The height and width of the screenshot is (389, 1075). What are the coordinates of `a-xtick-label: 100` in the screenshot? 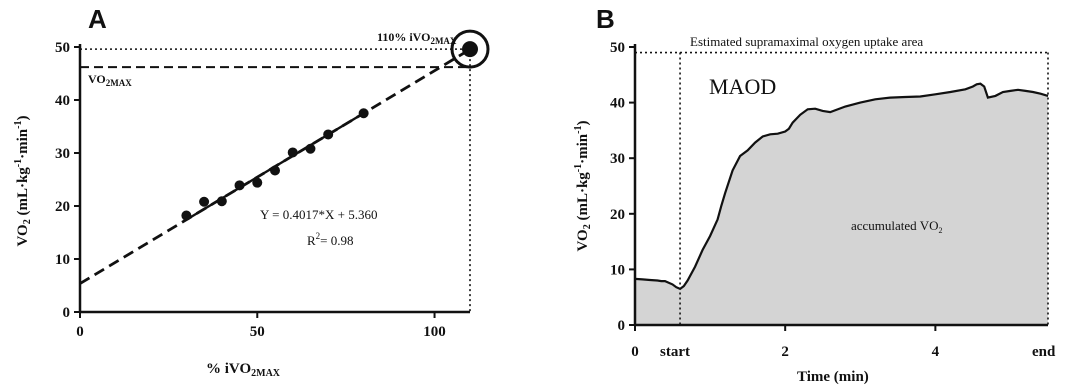 It's located at (434, 332).